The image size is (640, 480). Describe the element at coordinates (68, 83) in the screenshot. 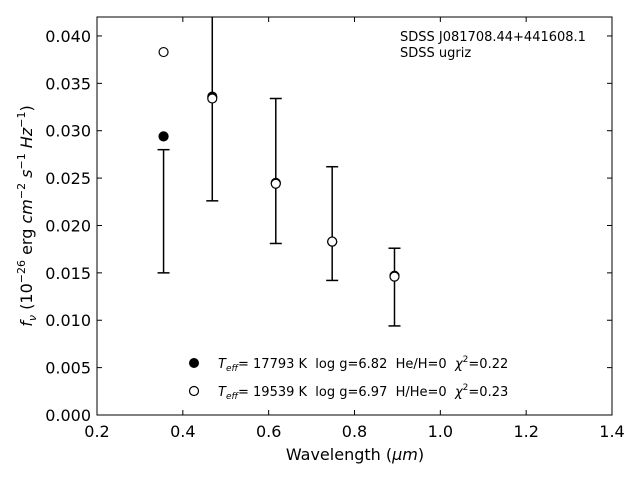

I see `y-tick-label: 0.035` at that location.